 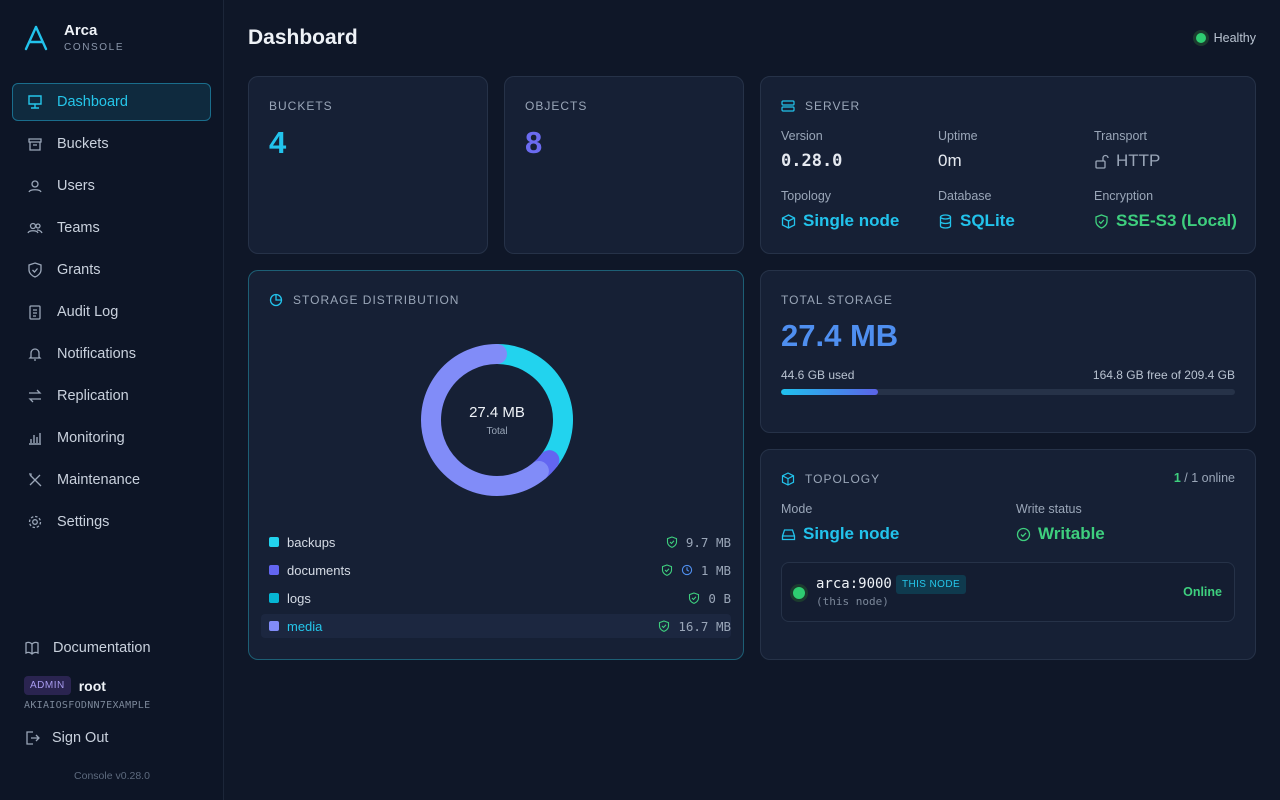 What do you see at coordinates (1049, 509) in the screenshot?
I see `write-status-key: Write status` at bounding box center [1049, 509].